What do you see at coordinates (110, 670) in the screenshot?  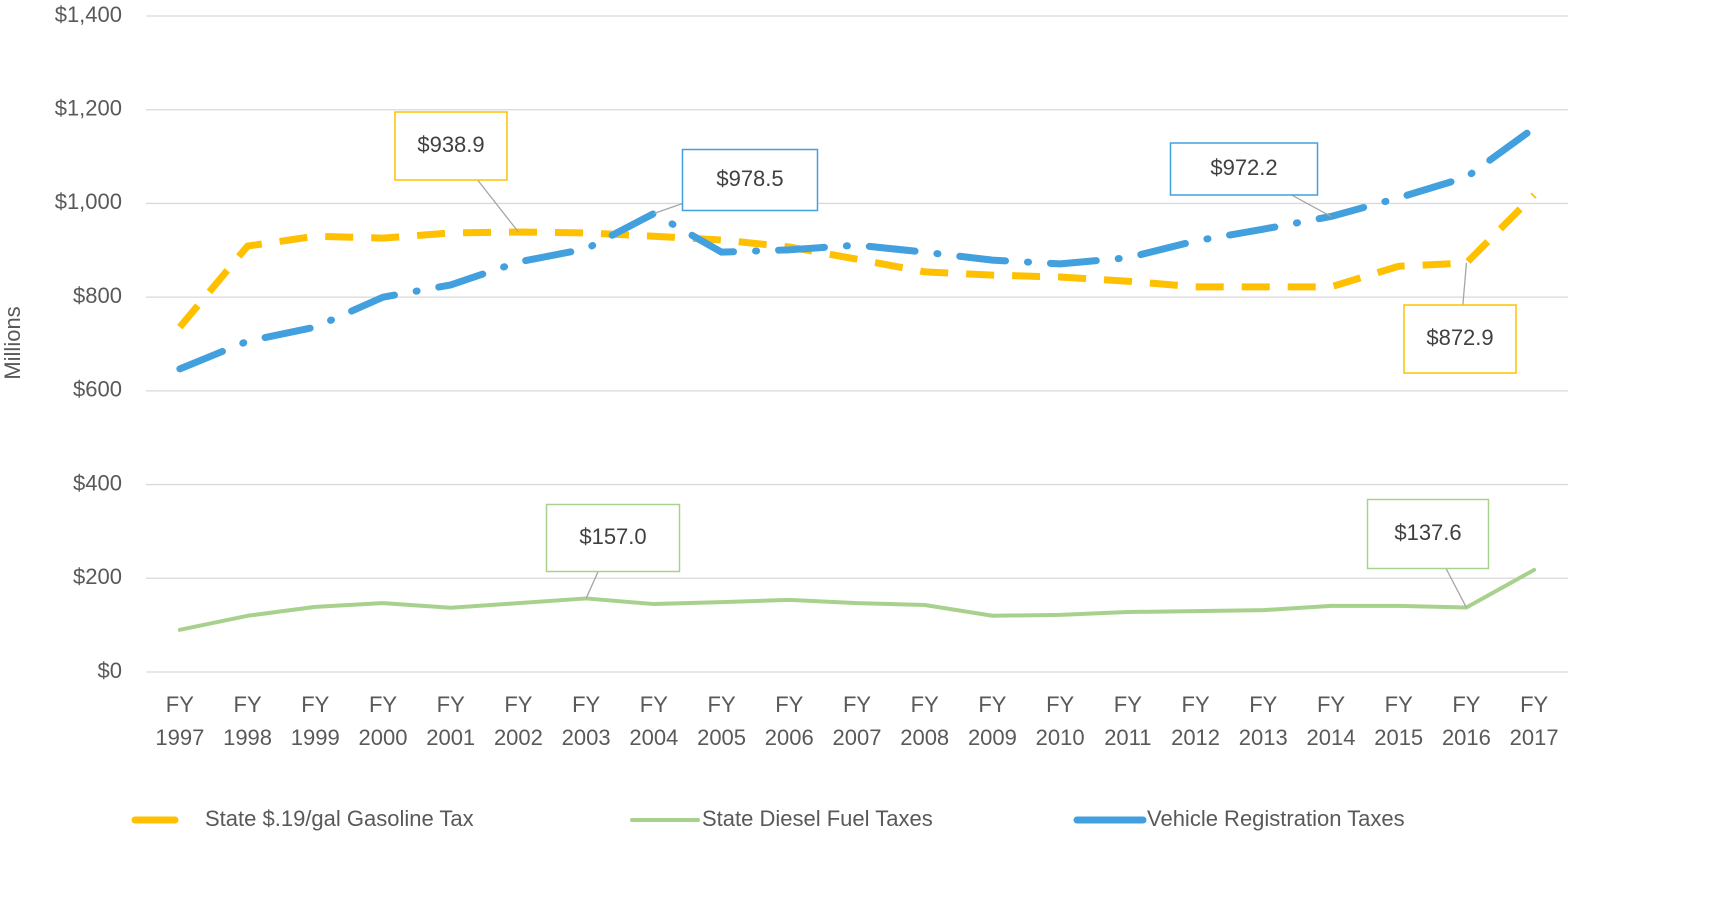 I see `y-tick-label: $0` at bounding box center [110, 670].